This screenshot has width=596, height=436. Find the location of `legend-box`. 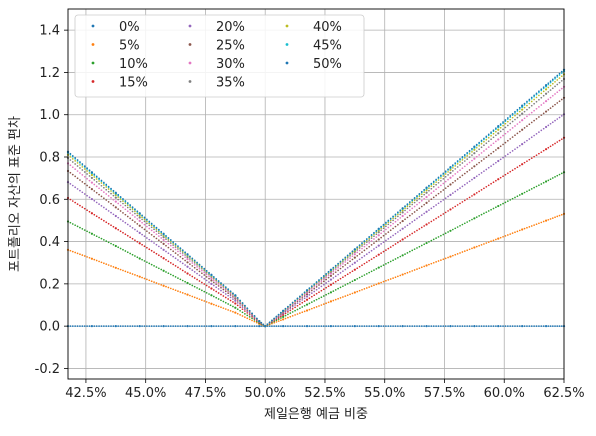

legend-box is located at coordinates (219, 56).